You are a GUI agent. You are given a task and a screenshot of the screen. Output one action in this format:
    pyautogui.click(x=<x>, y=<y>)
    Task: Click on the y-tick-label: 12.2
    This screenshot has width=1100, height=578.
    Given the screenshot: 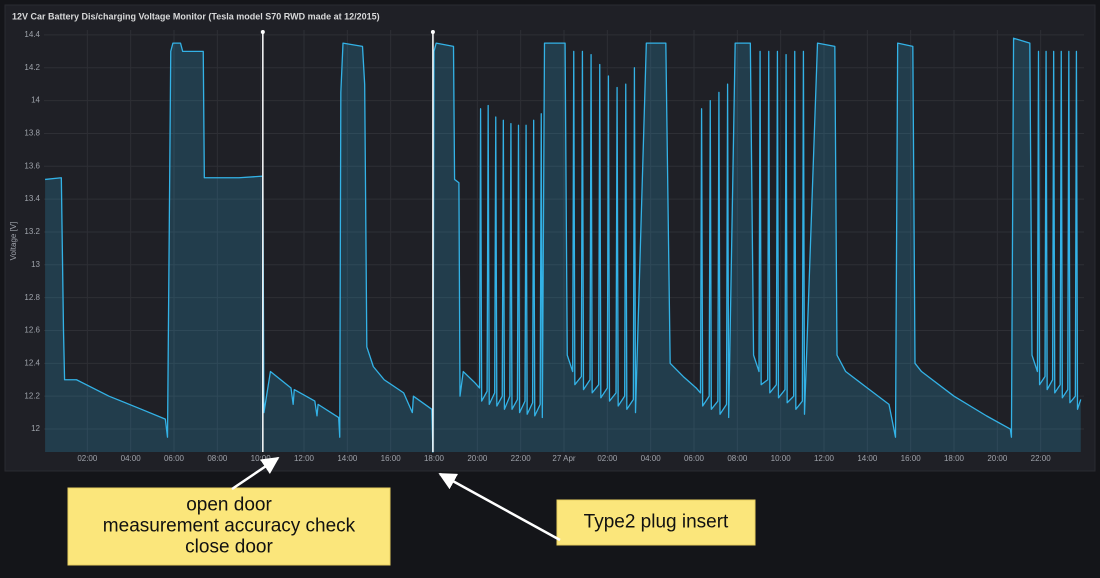 What is the action you would take?
    pyautogui.click(x=32, y=395)
    